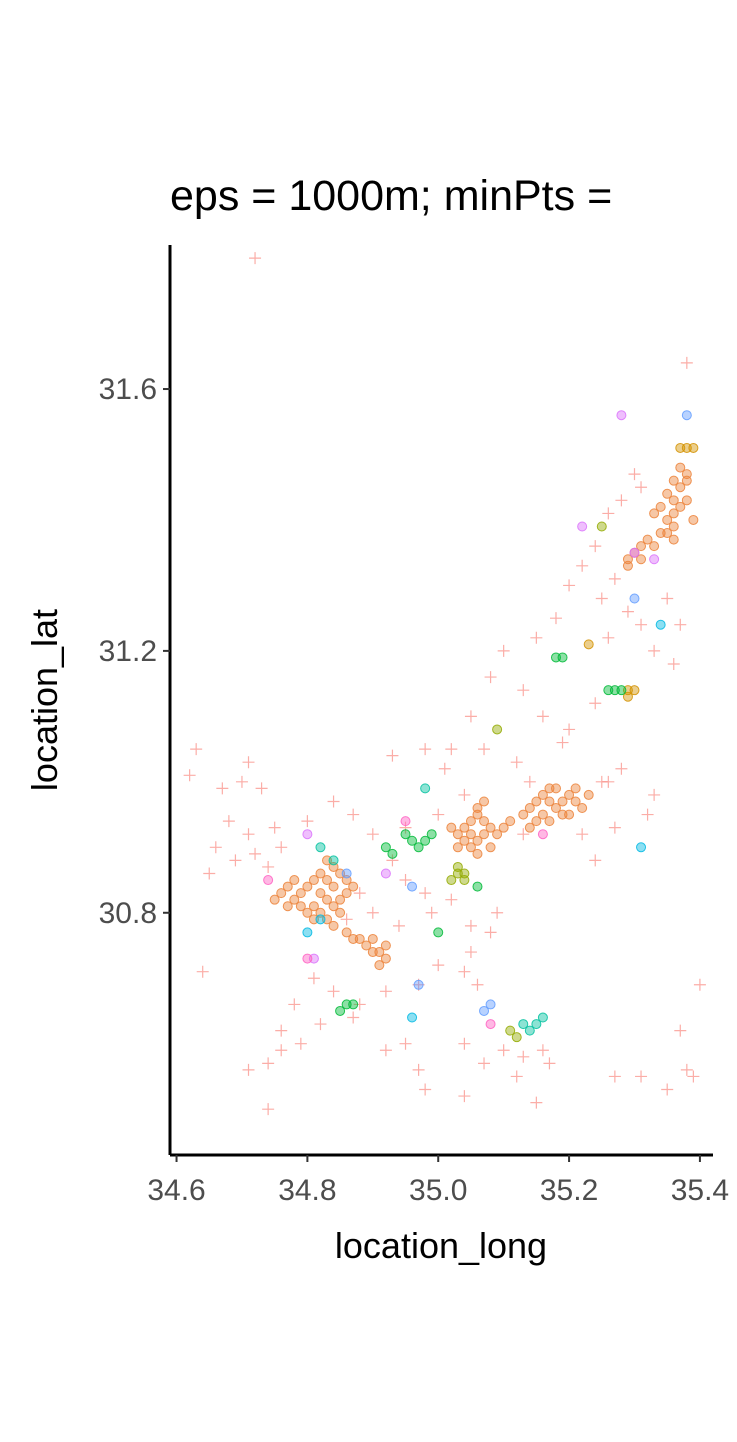  I want to click on y-tick-label: 30.8, so click(128, 913).